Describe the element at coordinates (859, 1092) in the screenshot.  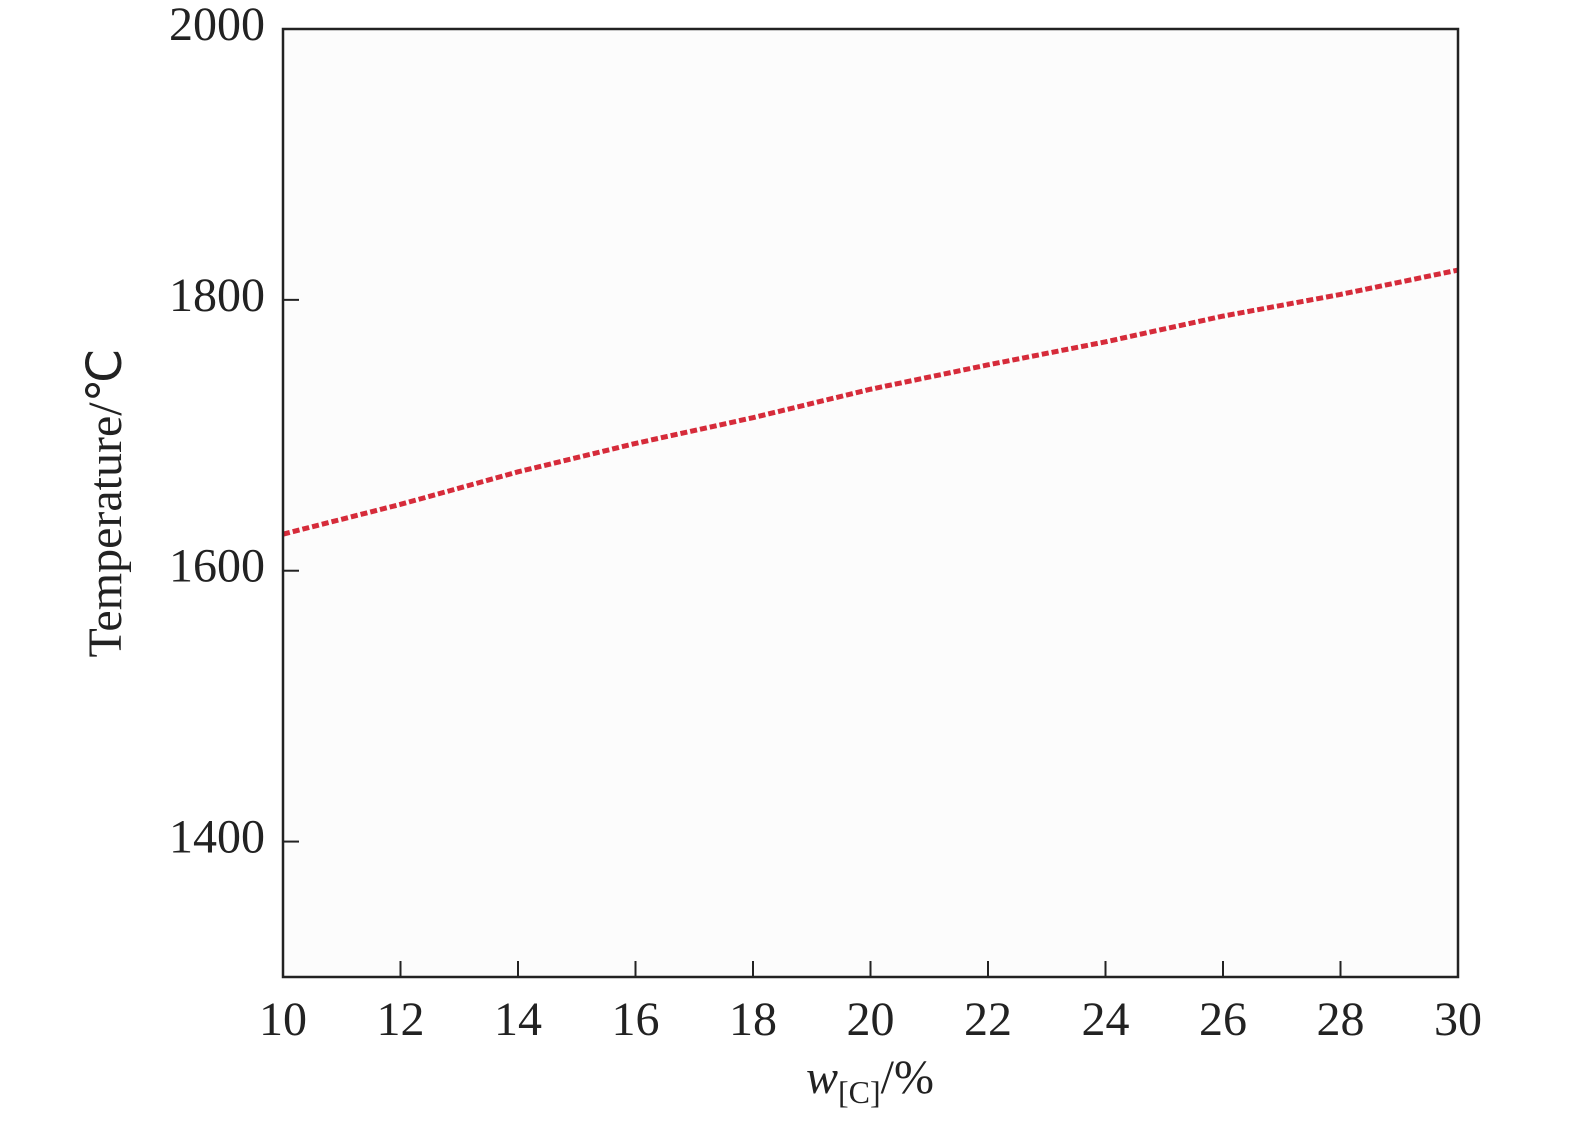
I see `x-label-subscript: [C]` at that location.